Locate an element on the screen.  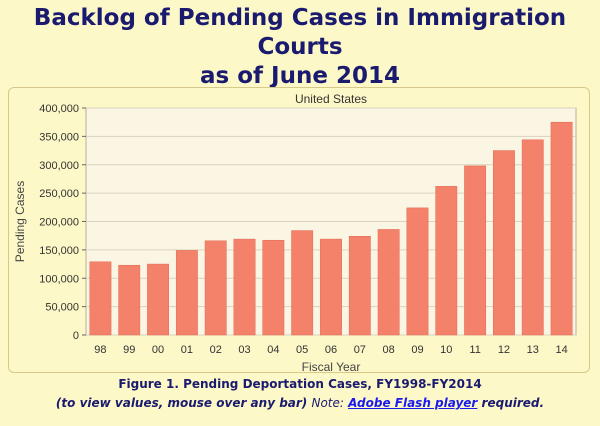
y-tick-label: 150,000 is located at coordinates (59, 251).